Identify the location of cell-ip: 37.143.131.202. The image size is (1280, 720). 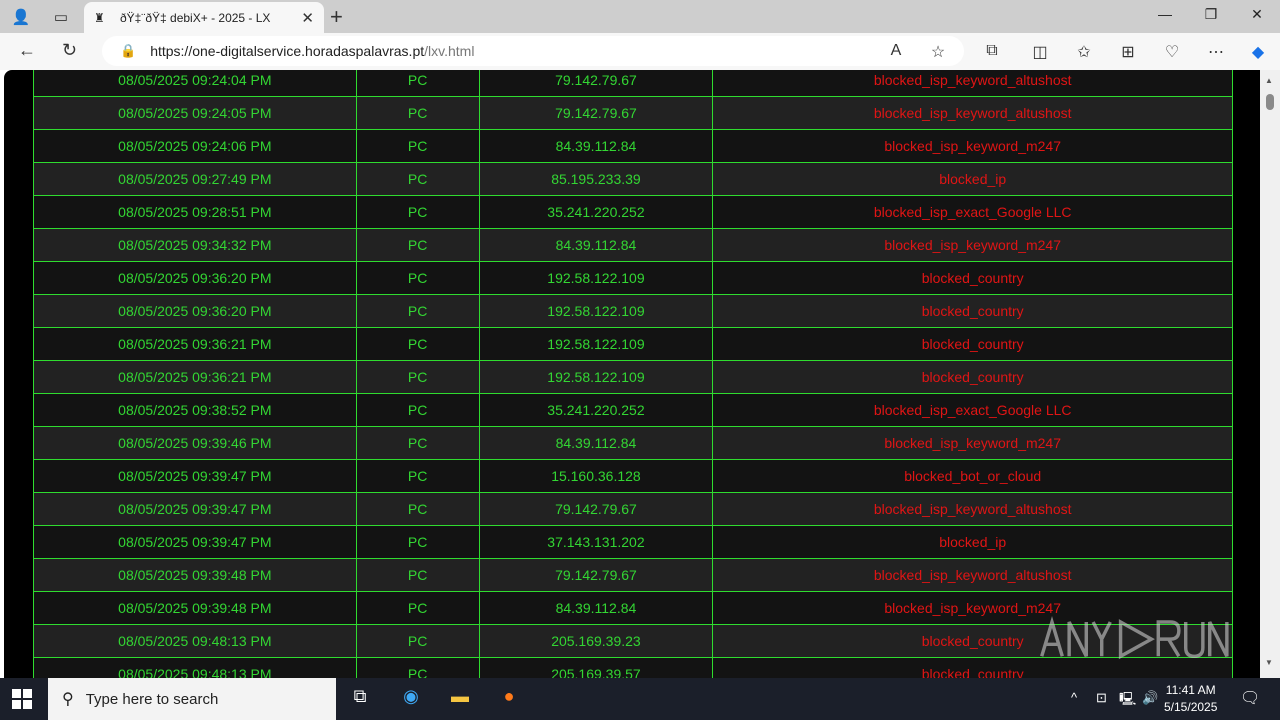
(596, 542).